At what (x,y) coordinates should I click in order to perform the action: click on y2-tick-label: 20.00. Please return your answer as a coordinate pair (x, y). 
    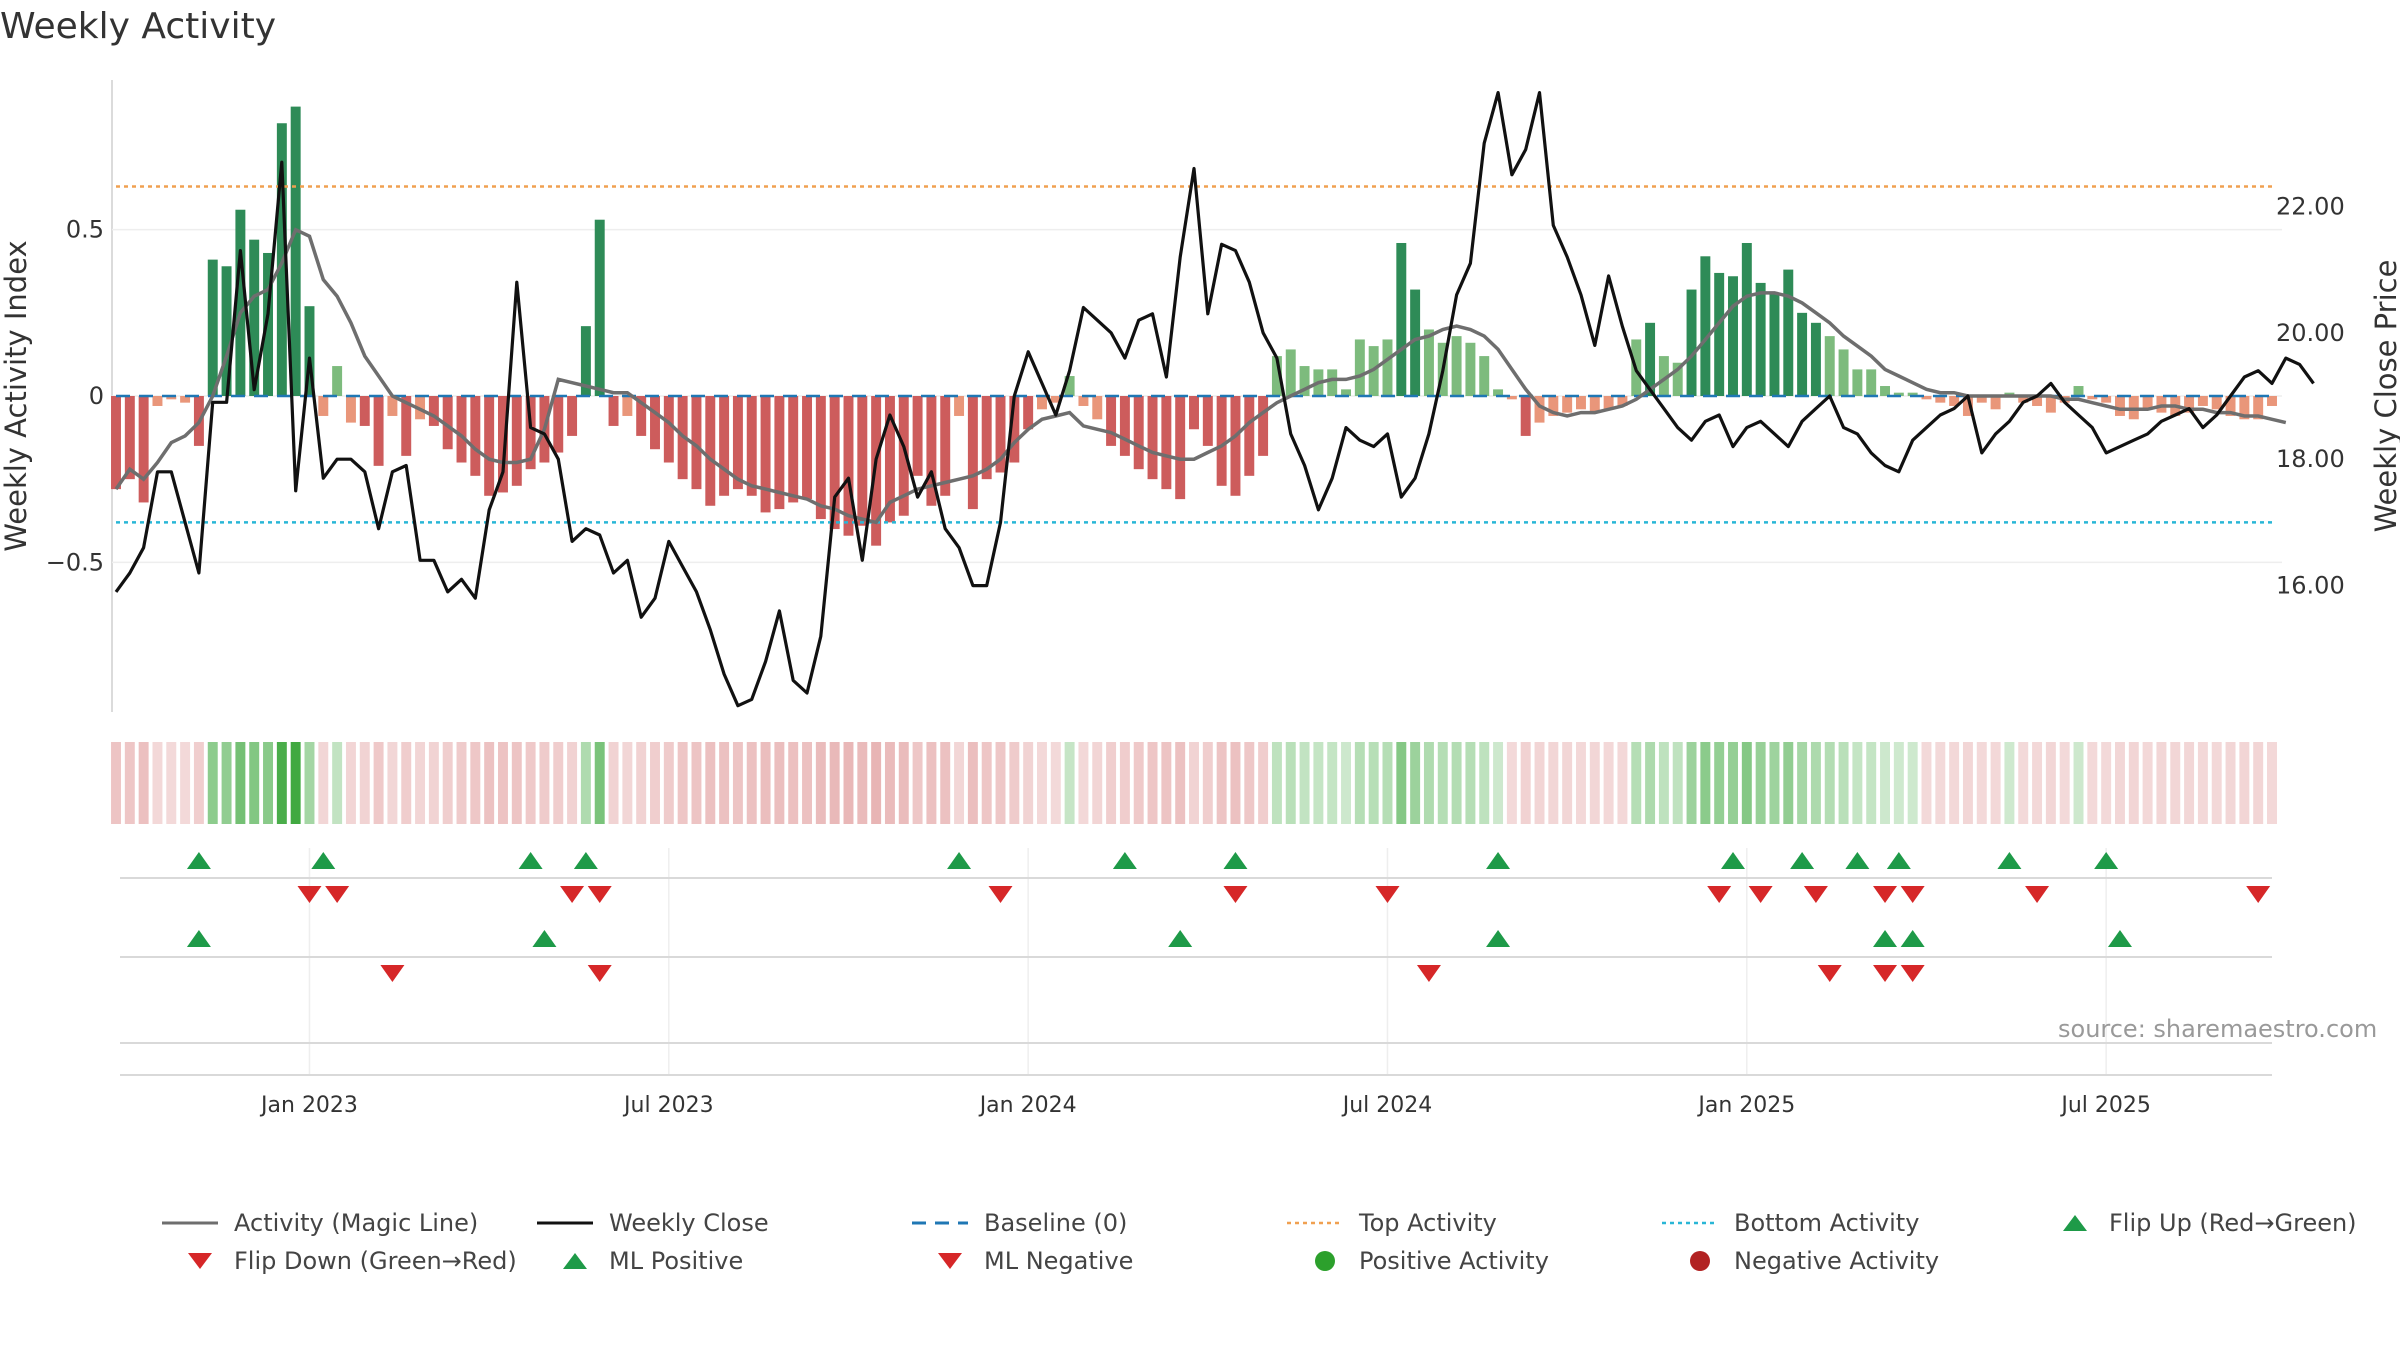
    Looking at the image, I should click on (2310, 333).